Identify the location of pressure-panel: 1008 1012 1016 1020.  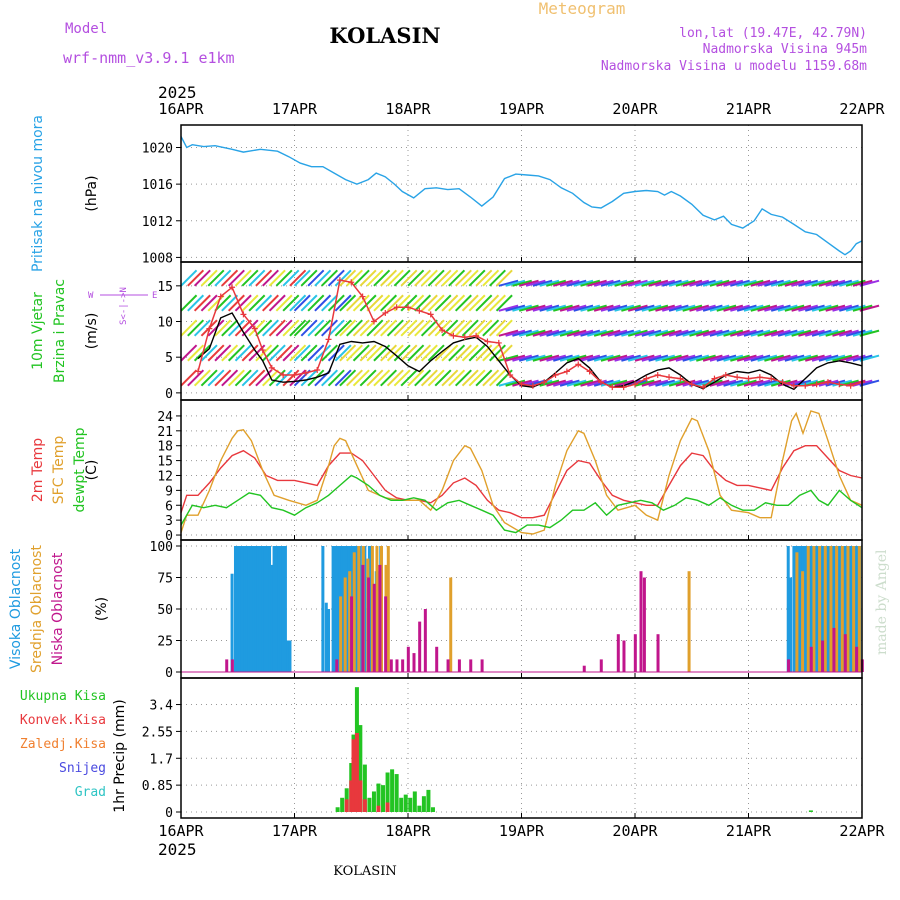
(502, 195).